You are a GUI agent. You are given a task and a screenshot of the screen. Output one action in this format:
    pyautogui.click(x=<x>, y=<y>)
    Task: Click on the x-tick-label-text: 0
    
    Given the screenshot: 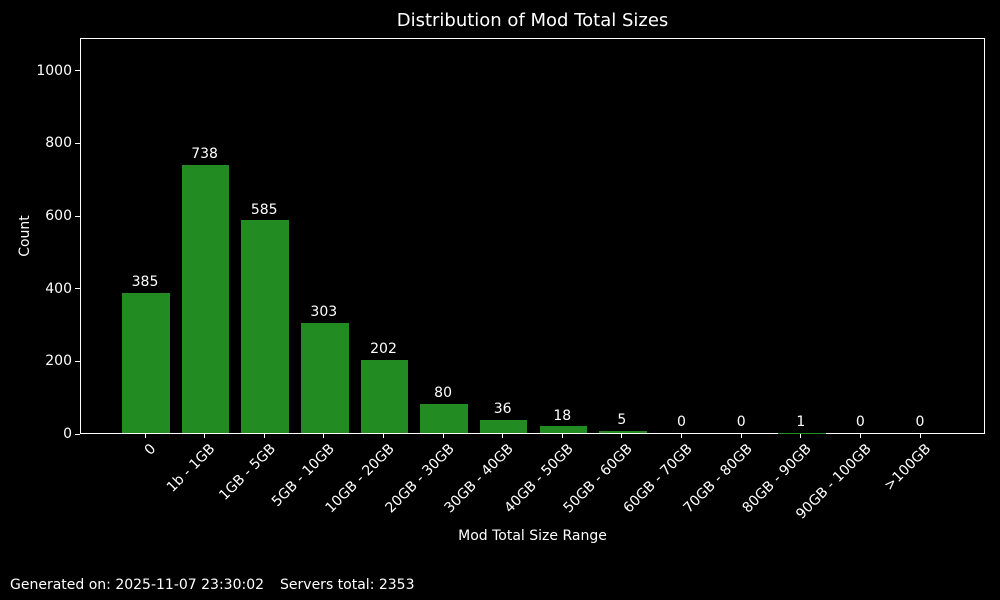 What is the action you would take?
    pyautogui.click(x=150, y=450)
    